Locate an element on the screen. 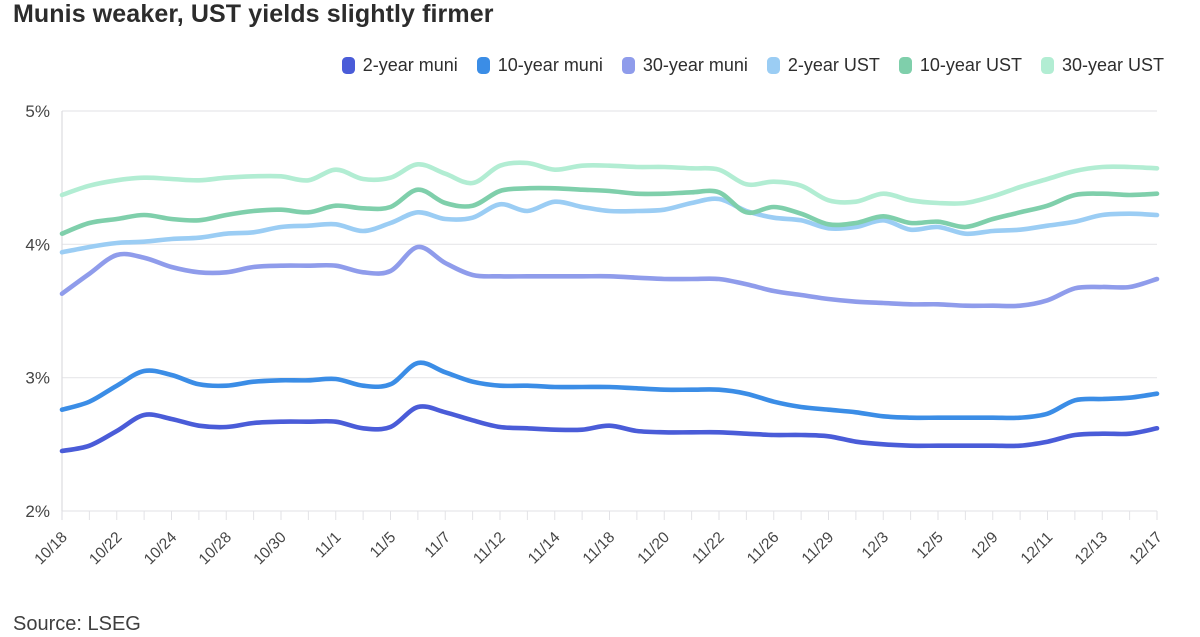 This screenshot has width=1200, height=637. x-axis-label: 10/30 is located at coordinates (270, 549).